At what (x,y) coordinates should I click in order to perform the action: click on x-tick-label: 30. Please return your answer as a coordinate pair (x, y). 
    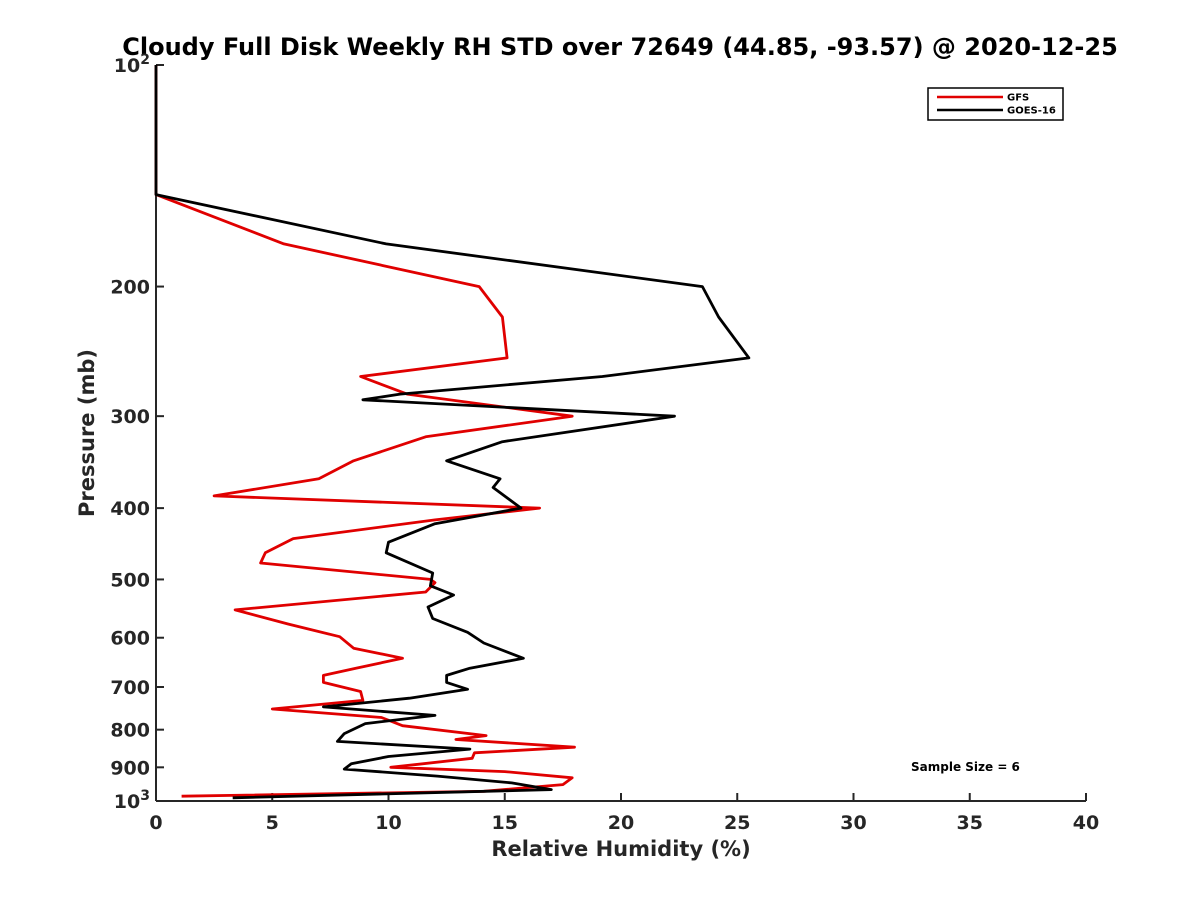
    Looking at the image, I should click on (853, 823).